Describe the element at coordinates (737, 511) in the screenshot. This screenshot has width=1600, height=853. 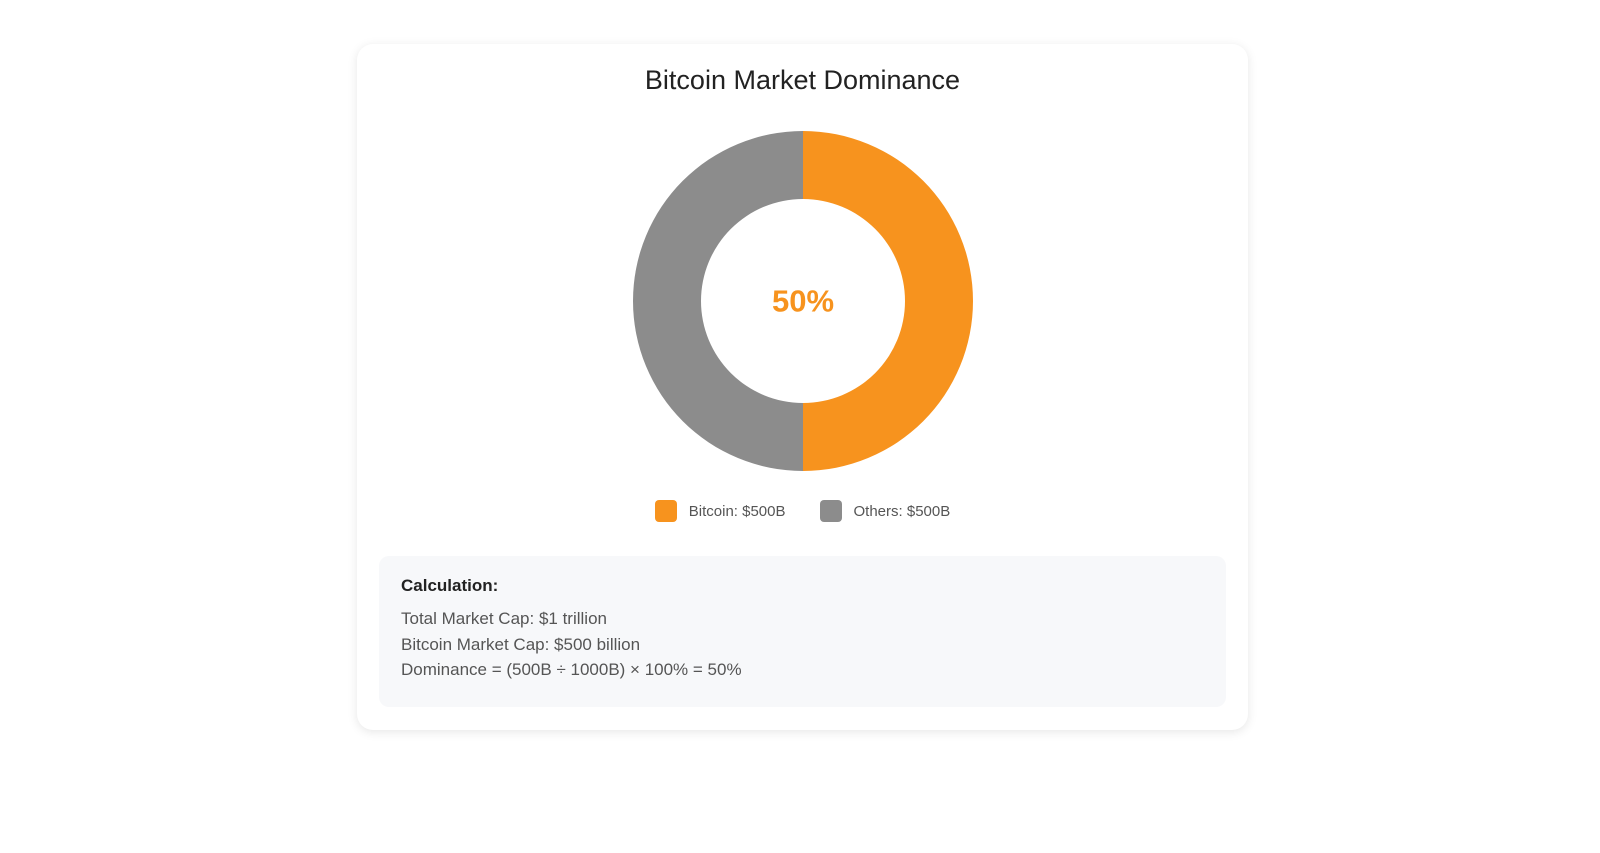
I see `legend-label-bitcoin: Bitcoin: $500B` at that location.